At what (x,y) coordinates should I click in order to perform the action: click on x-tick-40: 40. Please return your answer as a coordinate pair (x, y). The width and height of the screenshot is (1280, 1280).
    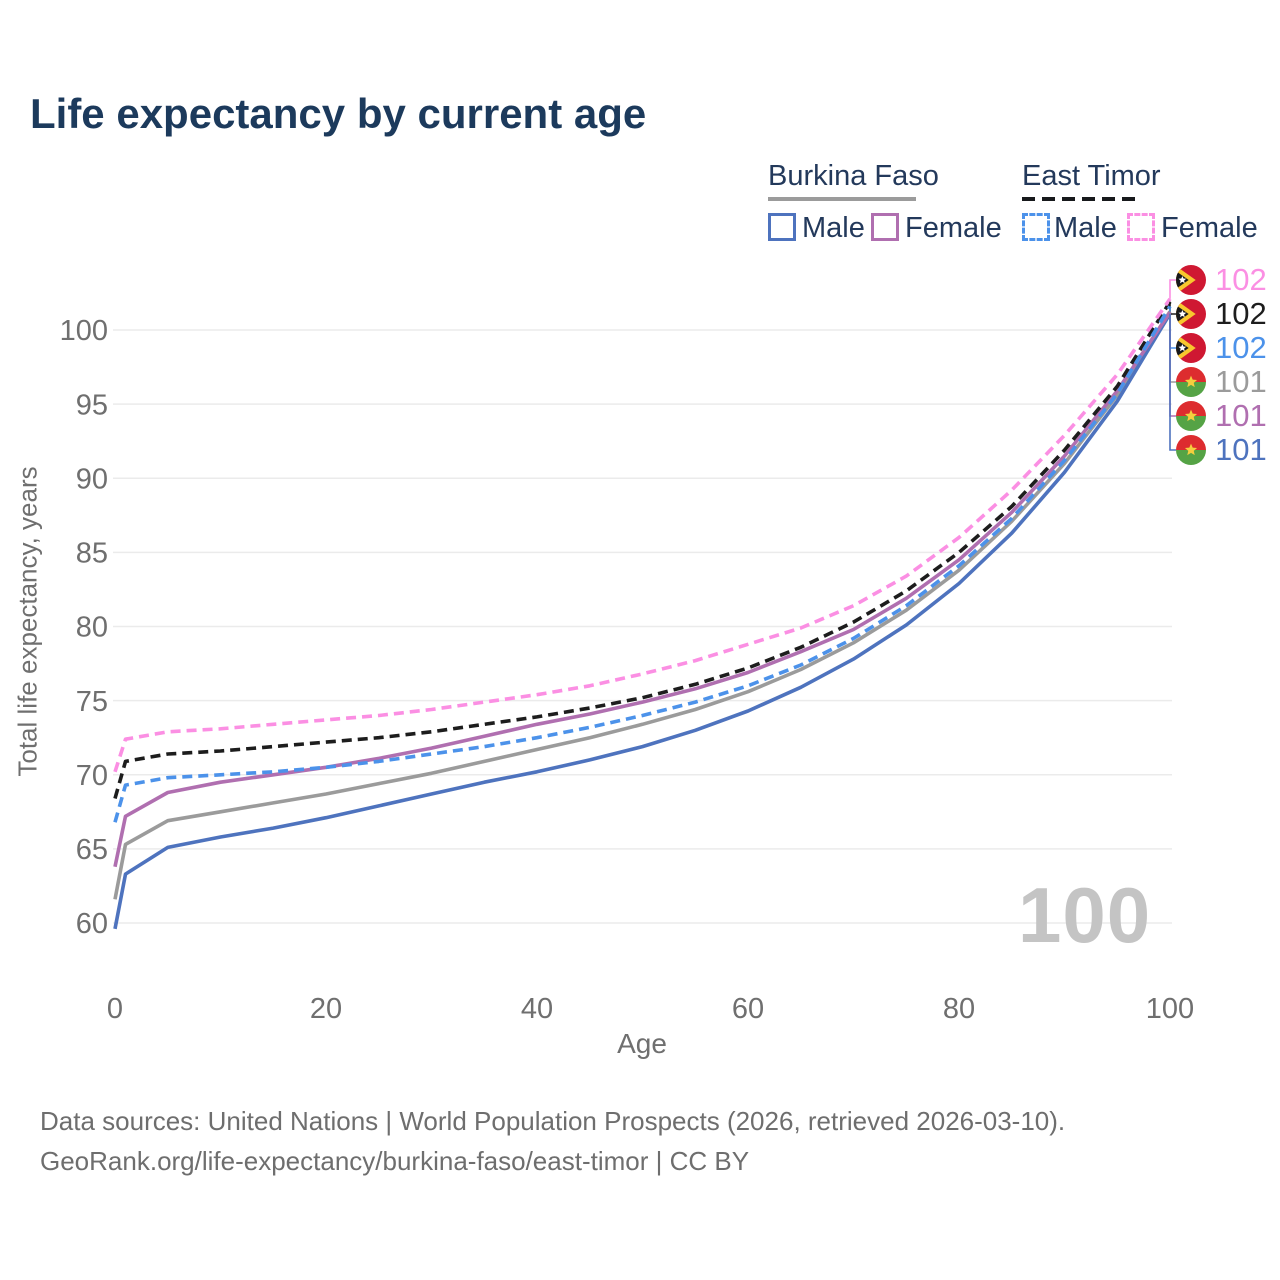
    Looking at the image, I should click on (537, 1009).